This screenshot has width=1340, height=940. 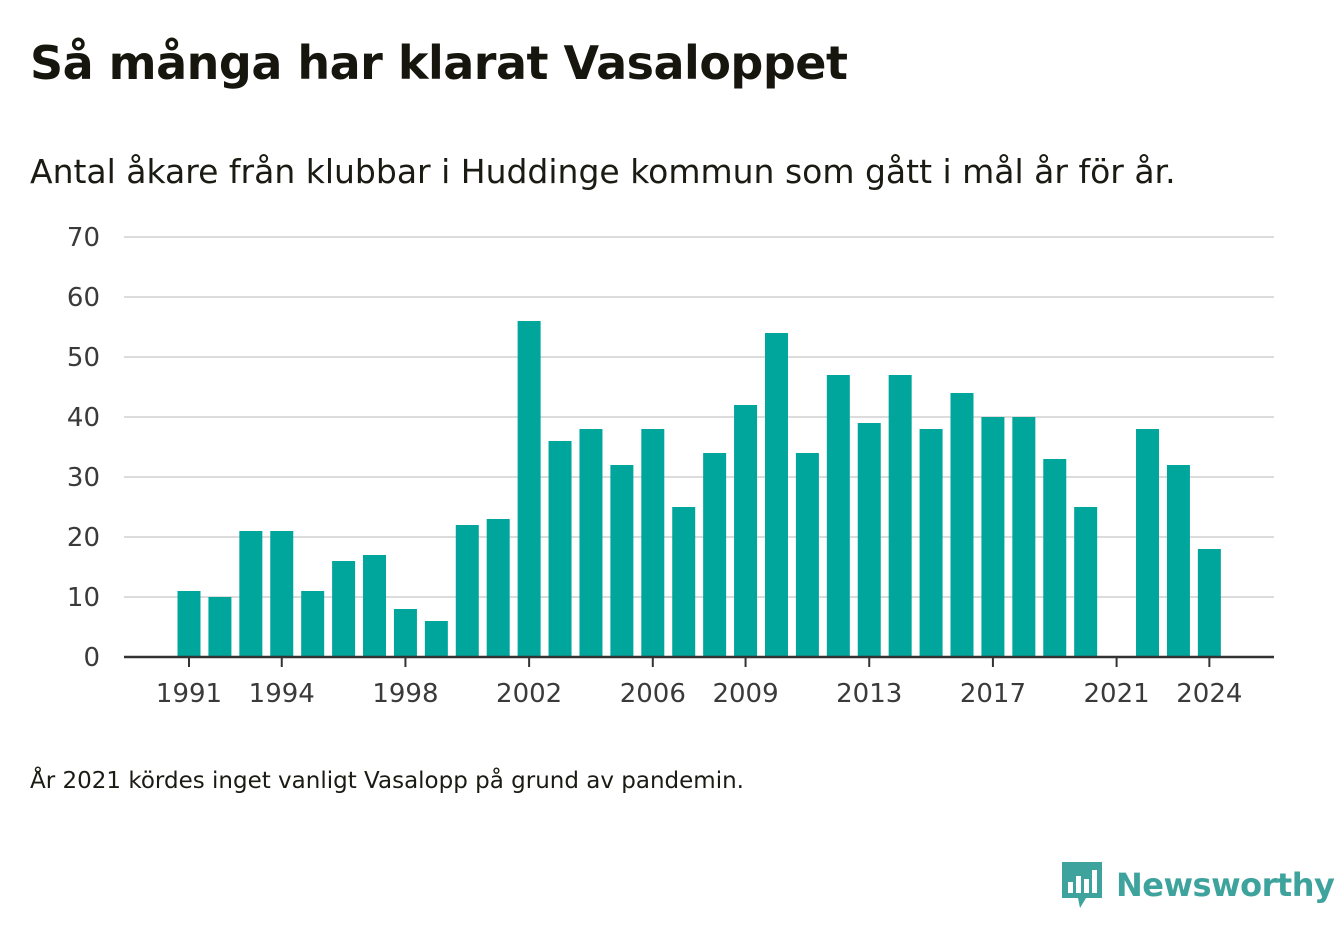 I want to click on bar-1993, so click(x=251, y=594).